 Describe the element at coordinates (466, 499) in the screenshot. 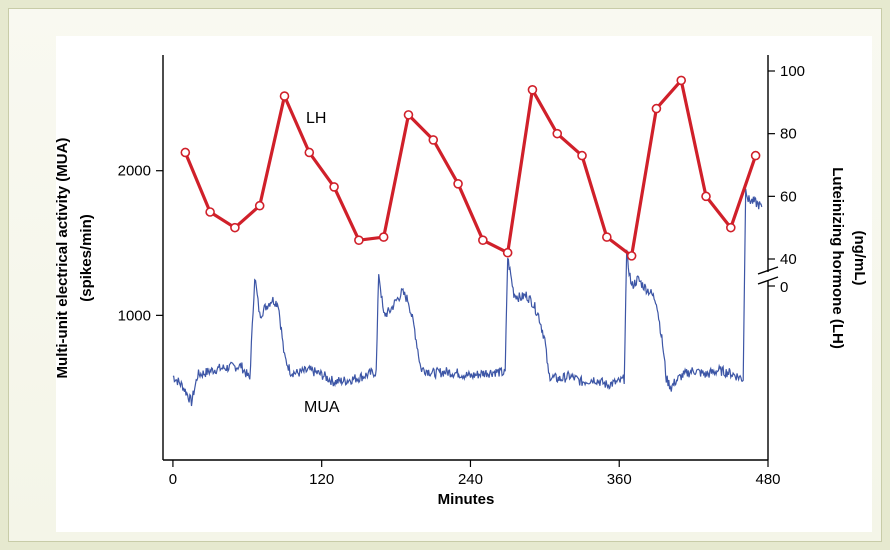

I see `x-axis-title: Minutes` at that location.